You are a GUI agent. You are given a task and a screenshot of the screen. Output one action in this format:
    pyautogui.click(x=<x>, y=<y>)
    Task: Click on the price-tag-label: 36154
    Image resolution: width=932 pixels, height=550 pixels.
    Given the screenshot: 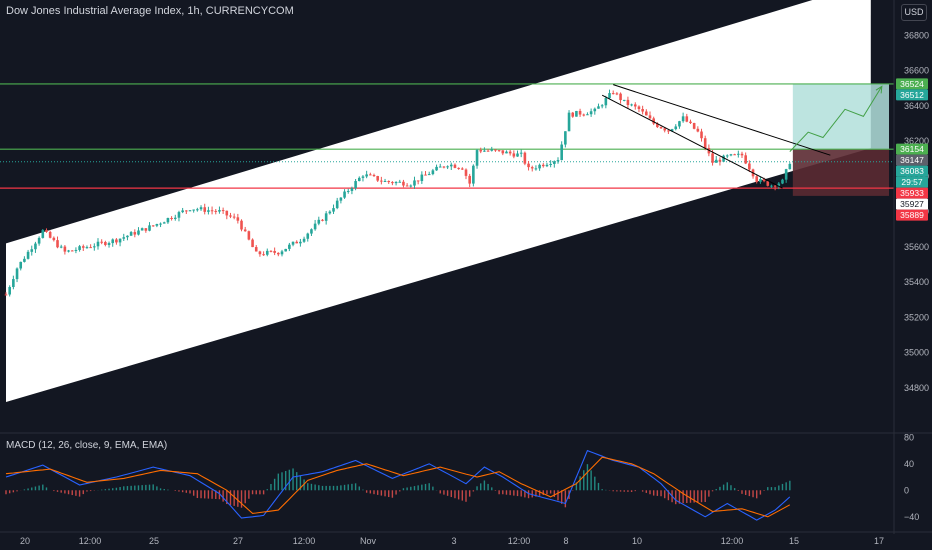 What is the action you would take?
    pyautogui.click(x=912, y=149)
    